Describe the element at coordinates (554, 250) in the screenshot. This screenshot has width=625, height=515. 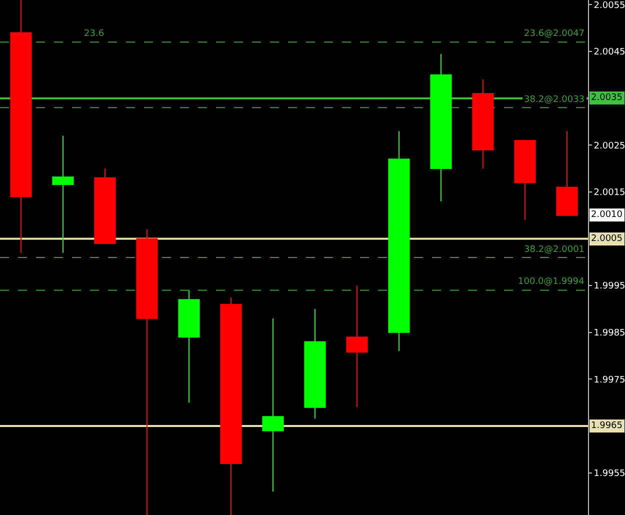
I see `ref-line-label: 38.2@2.0001` at that location.